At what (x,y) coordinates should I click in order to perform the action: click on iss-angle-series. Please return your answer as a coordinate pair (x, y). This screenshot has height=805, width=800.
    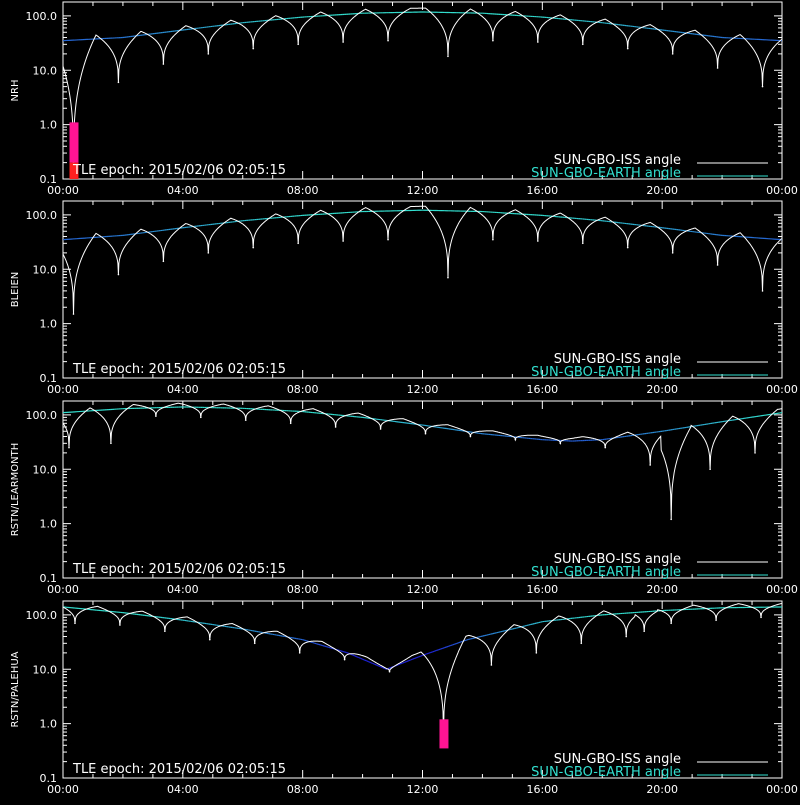
    Looking at the image, I should click on (422, 461).